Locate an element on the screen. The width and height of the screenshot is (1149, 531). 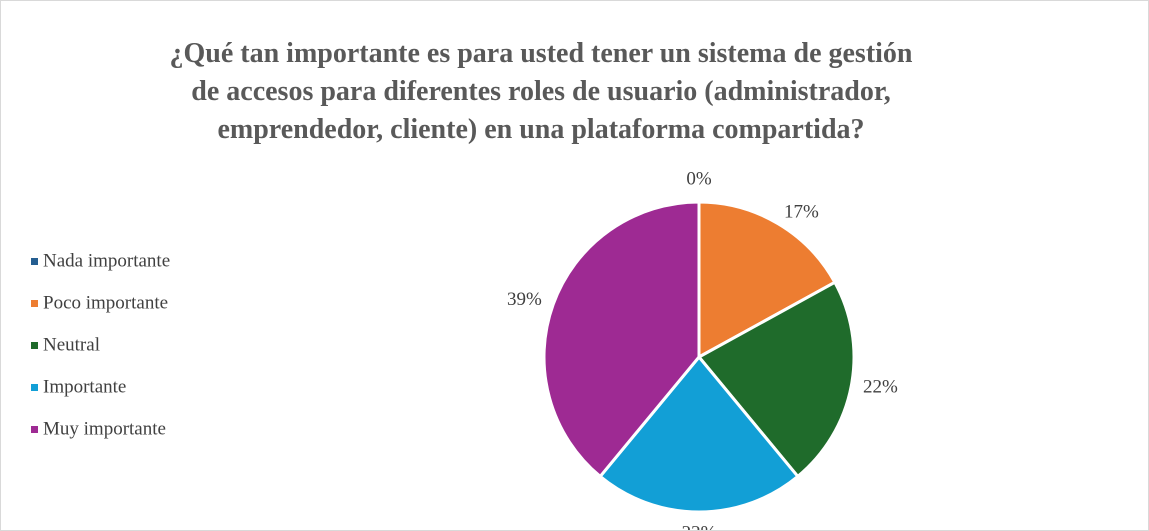
legend-label: Poco importante is located at coordinates (105, 302).